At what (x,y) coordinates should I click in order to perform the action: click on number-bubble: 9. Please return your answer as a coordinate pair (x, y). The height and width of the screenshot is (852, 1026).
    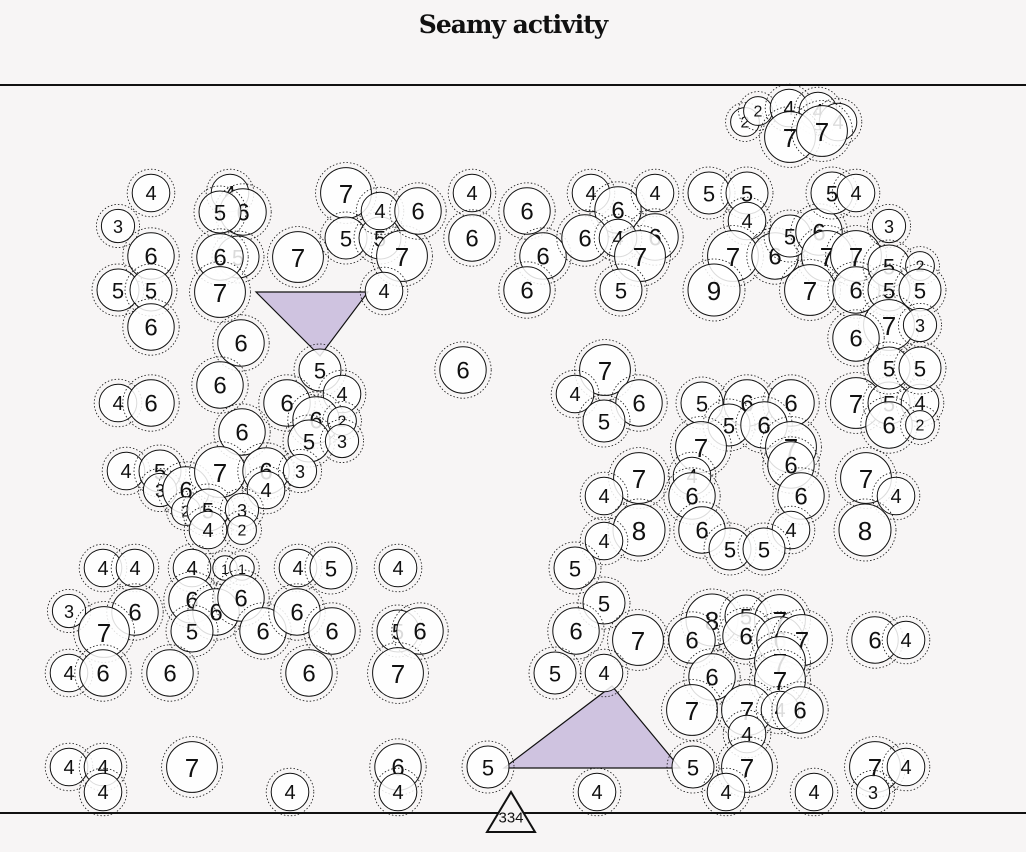
    Looking at the image, I should click on (714, 290).